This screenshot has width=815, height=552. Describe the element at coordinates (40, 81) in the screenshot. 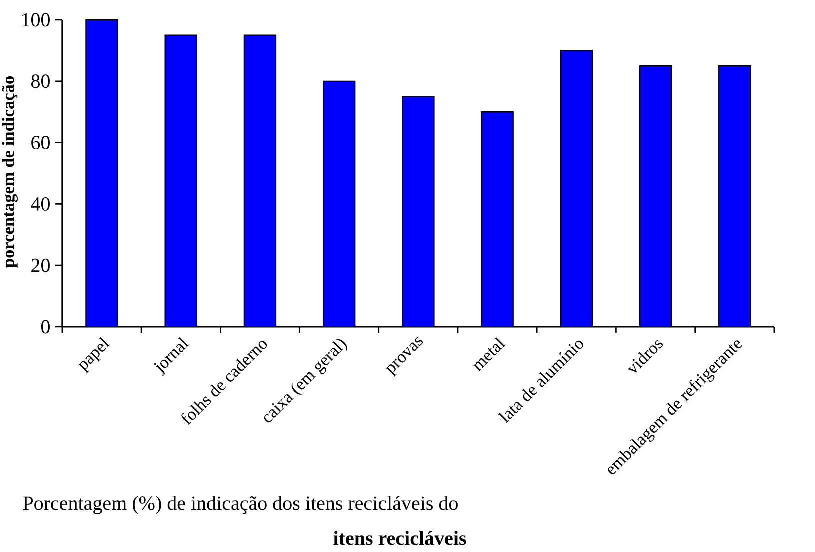

I see `y-tick-label: 80` at that location.